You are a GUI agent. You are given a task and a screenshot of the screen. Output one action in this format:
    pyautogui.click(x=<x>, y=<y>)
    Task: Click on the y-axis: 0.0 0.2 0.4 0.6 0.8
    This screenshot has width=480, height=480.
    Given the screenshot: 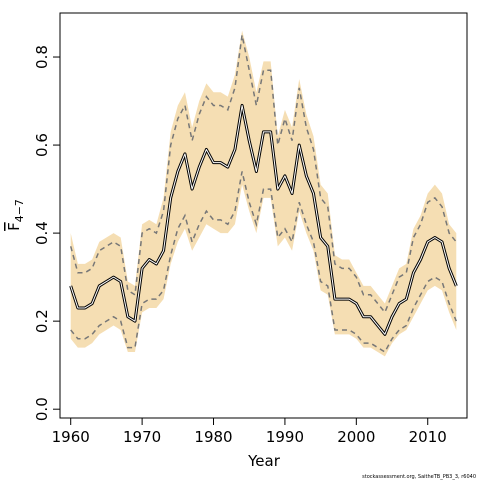 What is the action you would take?
    pyautogui.click(x=46, y=233)
    